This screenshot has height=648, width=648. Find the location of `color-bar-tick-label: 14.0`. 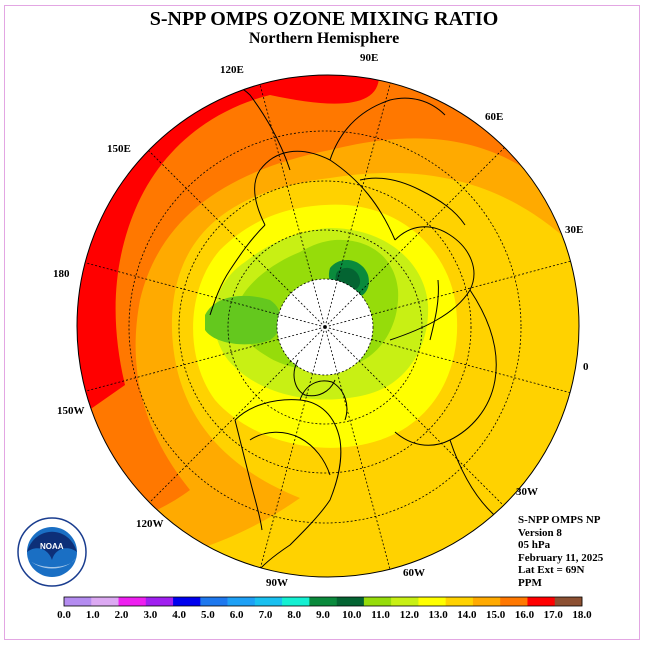

color-bar-tick-label: 14.0 is located at coordinates (467, 615).